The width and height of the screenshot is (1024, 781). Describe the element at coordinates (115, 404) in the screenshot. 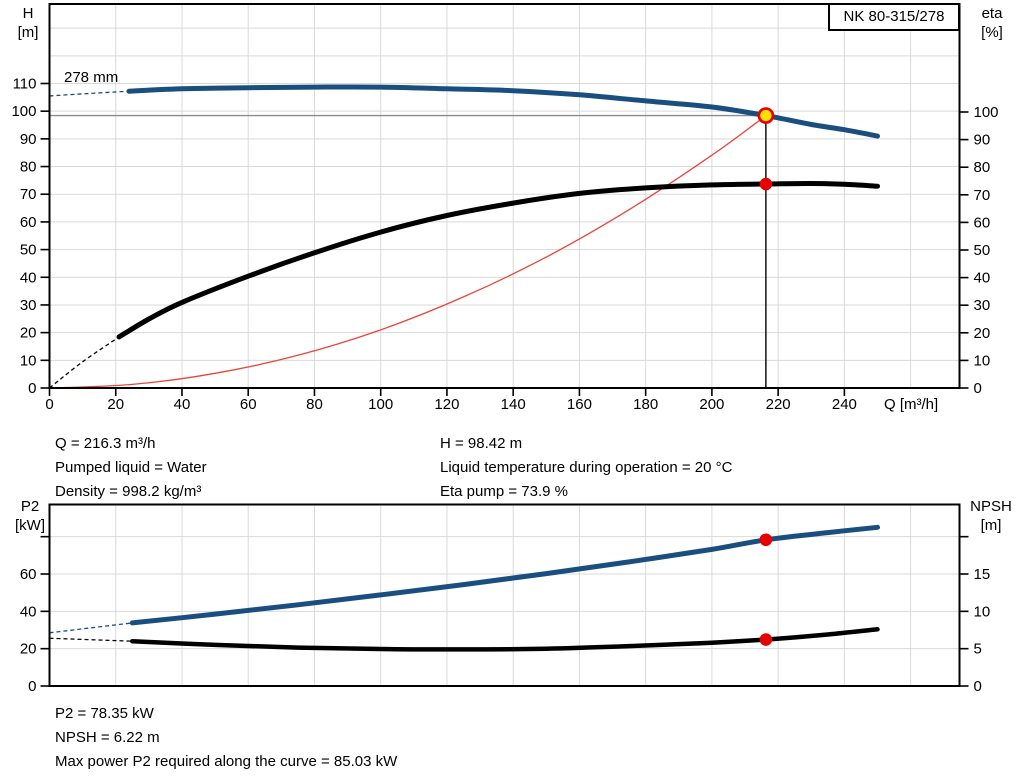

I see `q-axis-tick-label: 20` at that location.